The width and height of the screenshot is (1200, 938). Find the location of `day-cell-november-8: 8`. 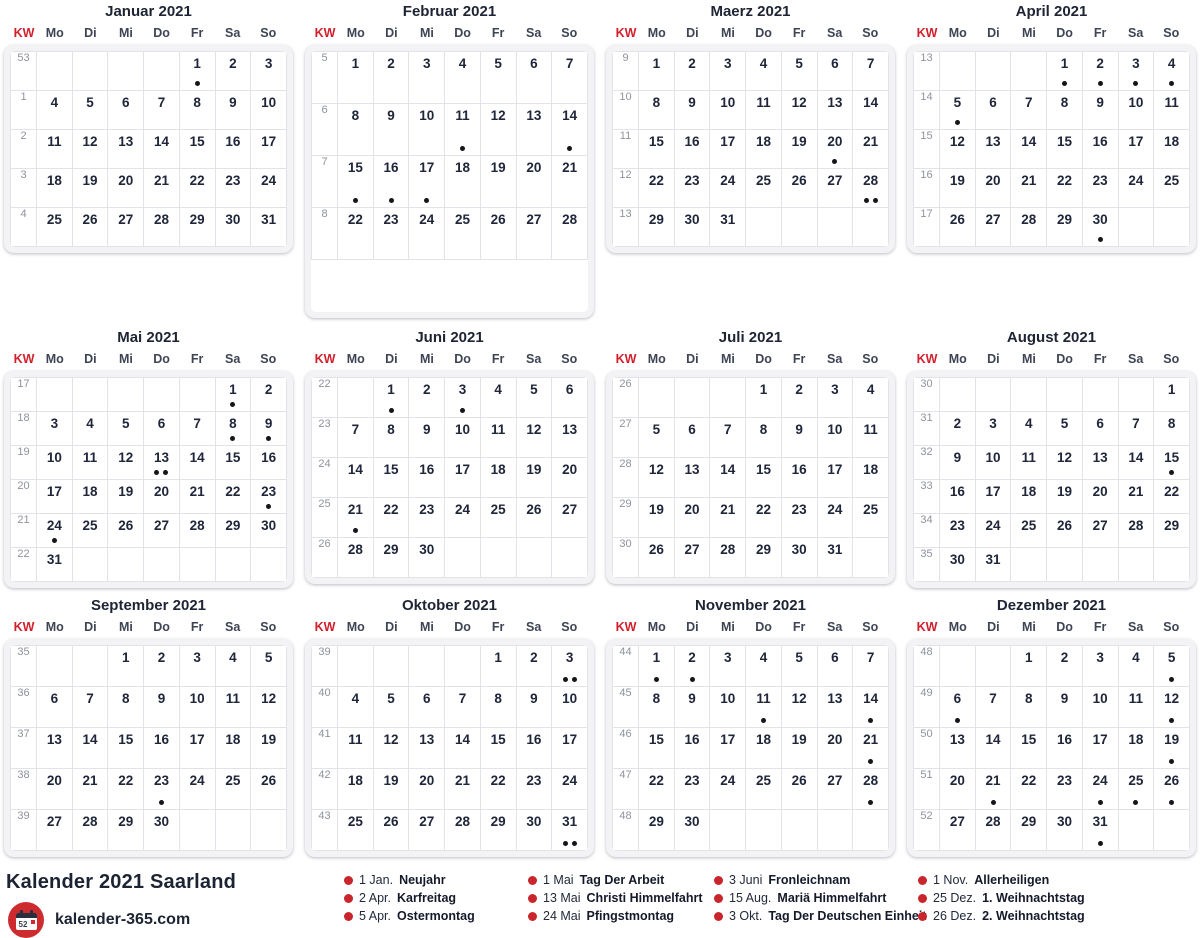

day-cell-november-8: 8 is located at coordinates (656, 707).